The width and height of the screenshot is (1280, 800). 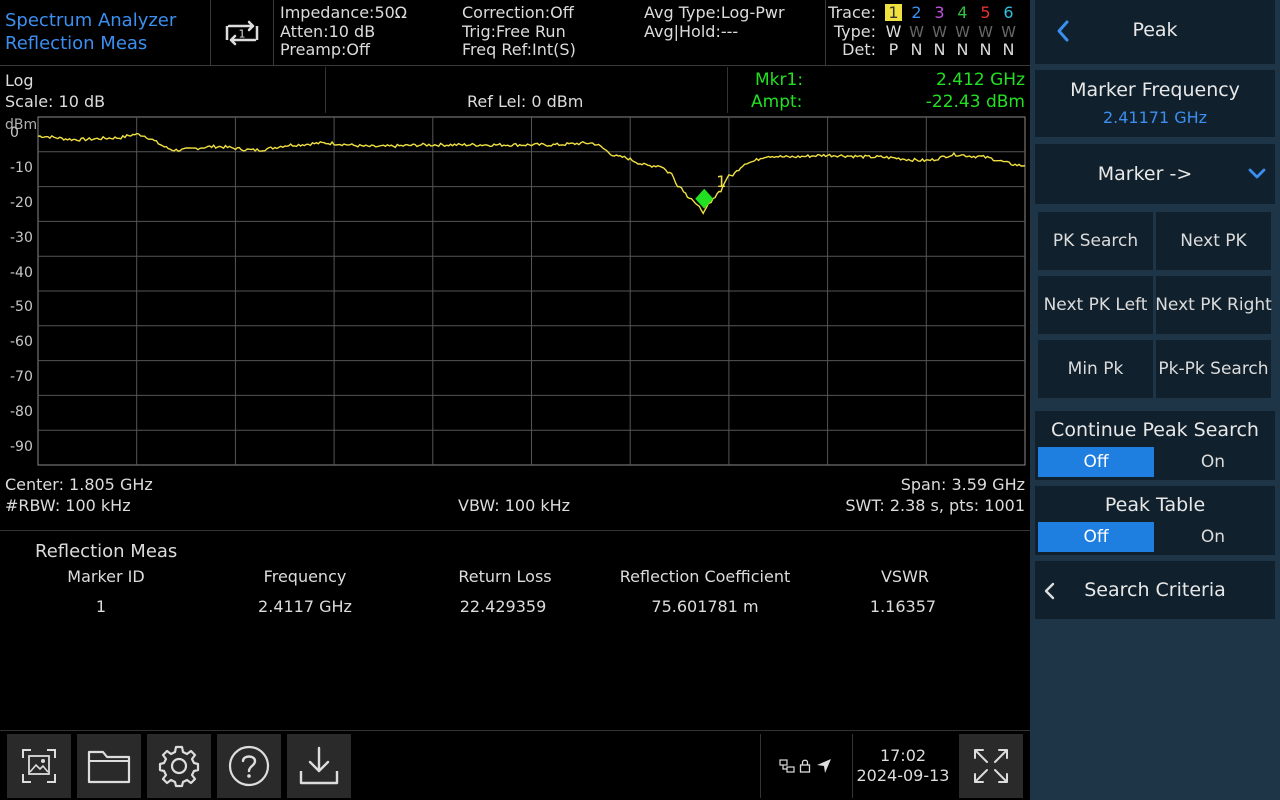 I want to click on preamp-status: Preamp:Off, so click(x=325, y=49).